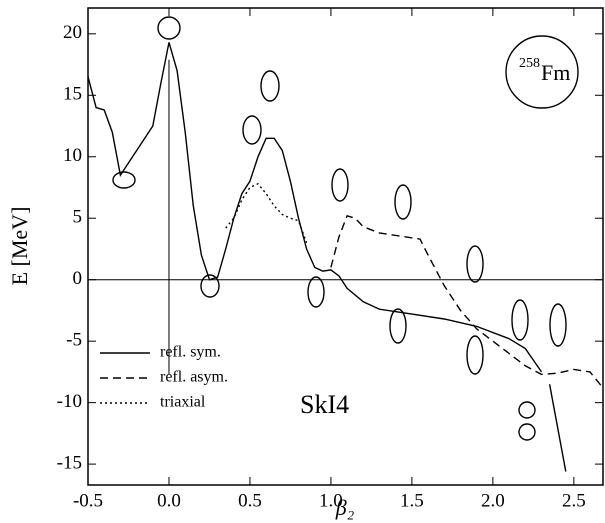  Describe the element at coordinates (331, 500) in the screenshot. I see `x-tick-label: 1.0` at that location.